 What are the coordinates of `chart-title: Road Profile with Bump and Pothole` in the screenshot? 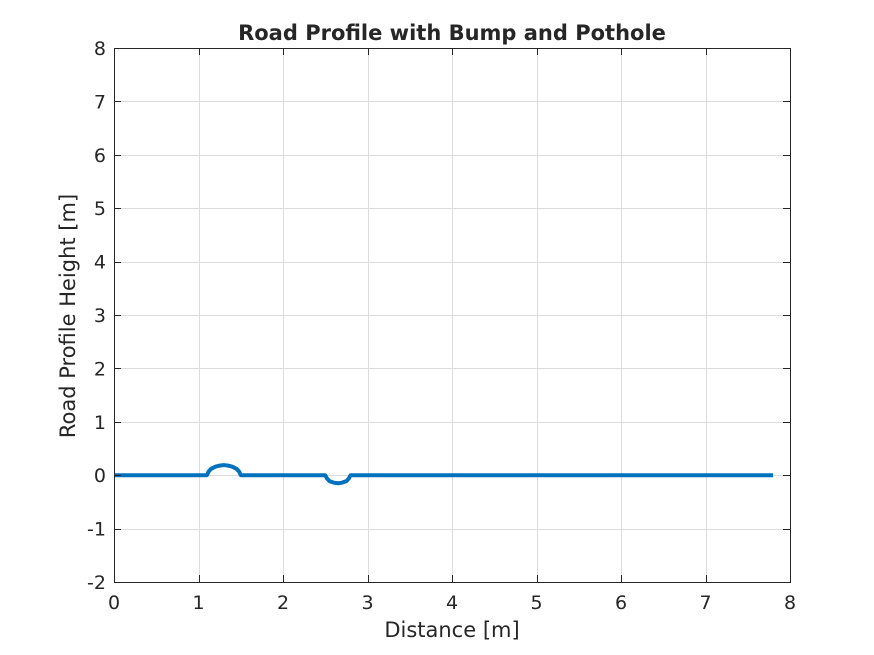 It's located at (452, 33).